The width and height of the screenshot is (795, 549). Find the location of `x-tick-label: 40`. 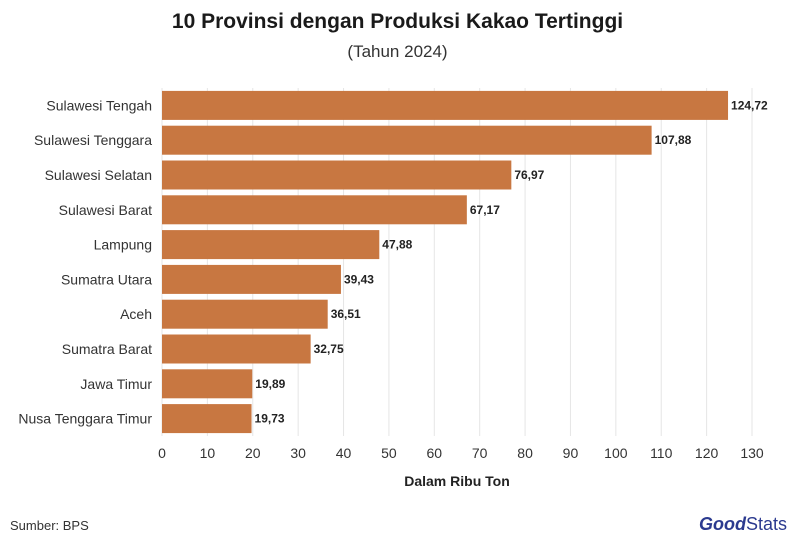

x-tick-label: 40 is located at coordinates (344, 453).